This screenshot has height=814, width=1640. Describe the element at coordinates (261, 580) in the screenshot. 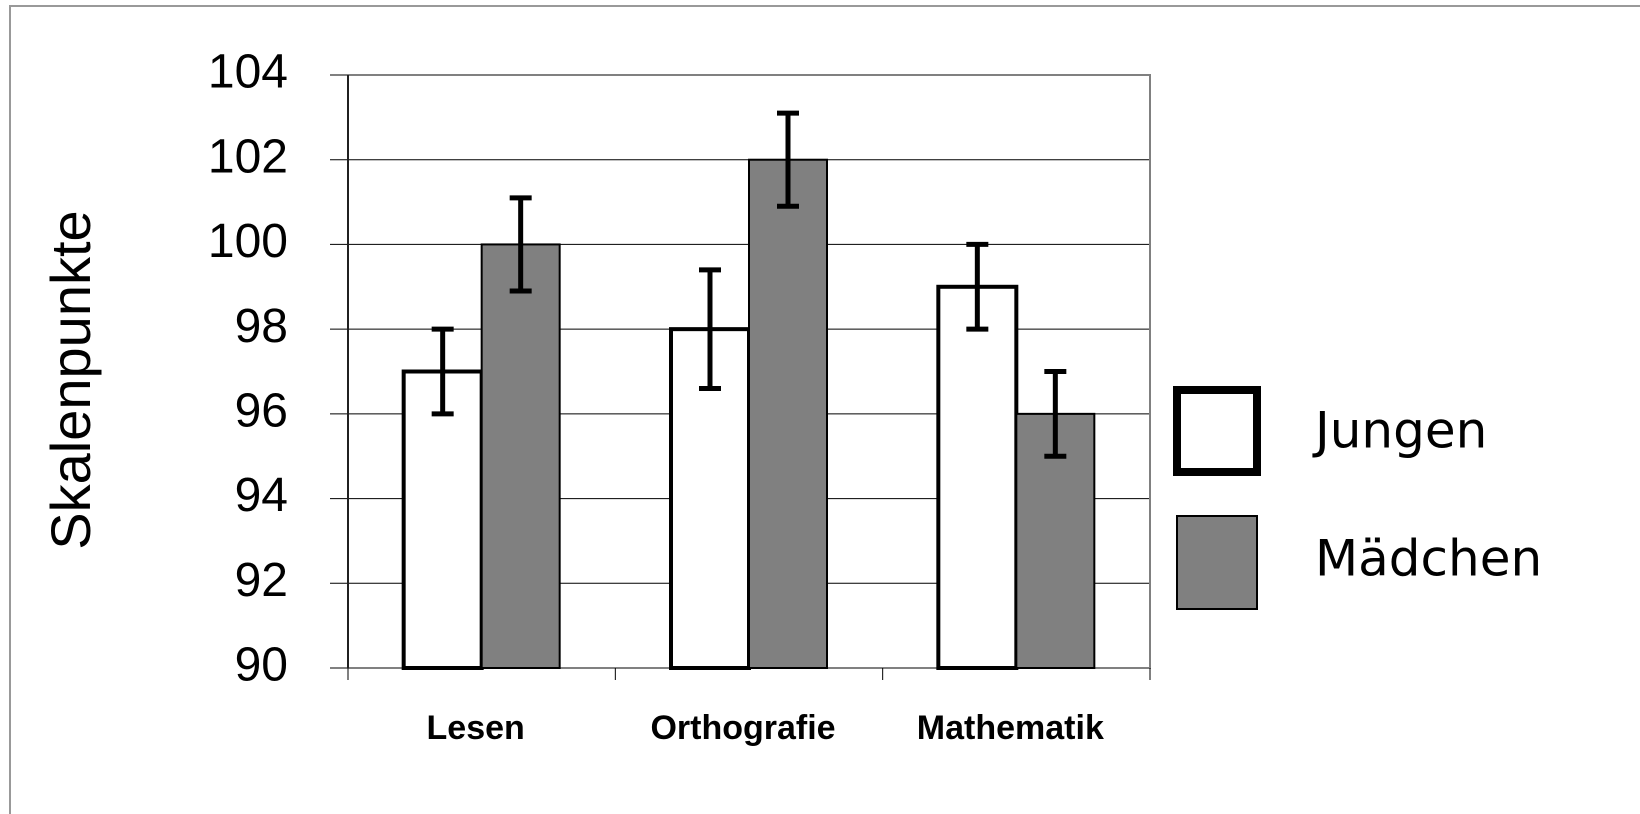

I see `y-tick-label: 92` at that location.